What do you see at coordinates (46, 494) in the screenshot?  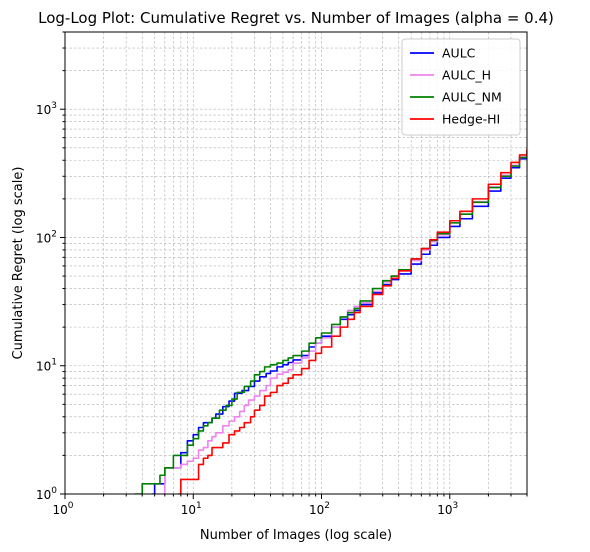 I see `y-tick-label: 10⁰` at bounding box center [46, 494].